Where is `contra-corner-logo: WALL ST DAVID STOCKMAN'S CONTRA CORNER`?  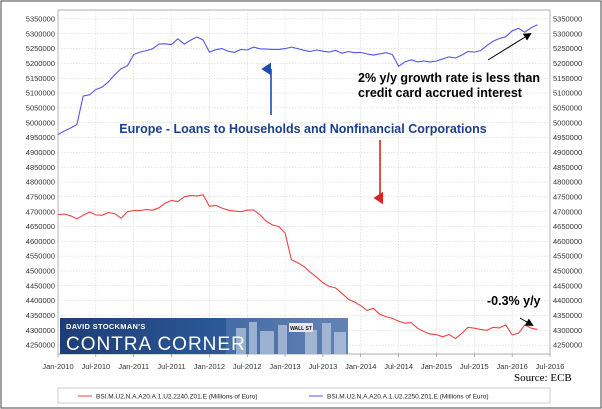 contra-corner-logo: WALL ST DAVID STOCKMAN'S CONTRA CORNER is located at coordinates (204, 336).